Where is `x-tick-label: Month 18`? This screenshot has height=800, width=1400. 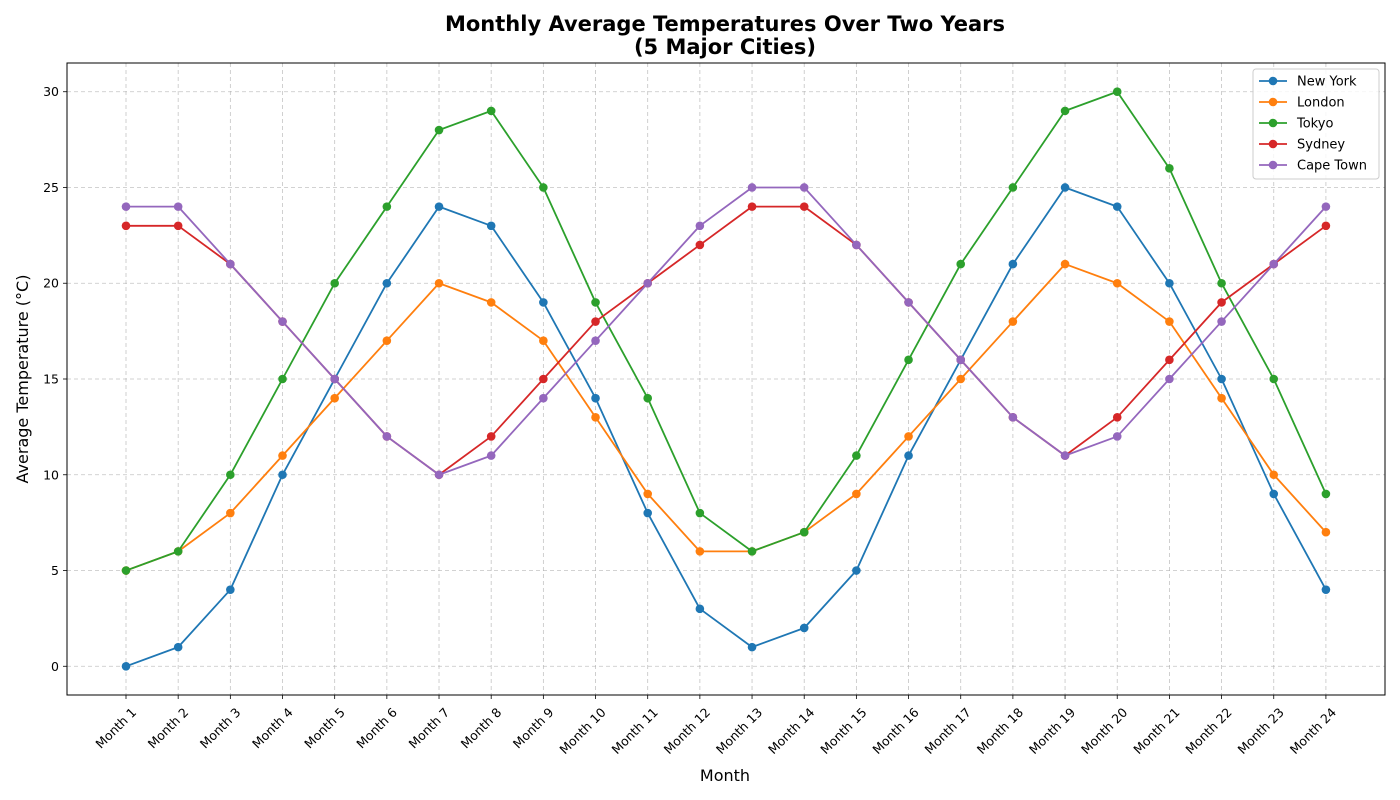 x-tick-label: Month 18 is located at coordinates (1000, 731).